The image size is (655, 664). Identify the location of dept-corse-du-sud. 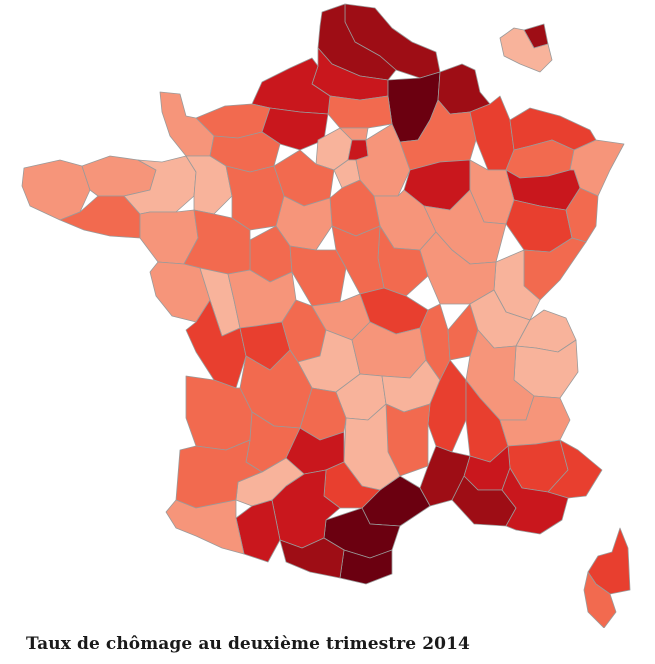
(600, 599).